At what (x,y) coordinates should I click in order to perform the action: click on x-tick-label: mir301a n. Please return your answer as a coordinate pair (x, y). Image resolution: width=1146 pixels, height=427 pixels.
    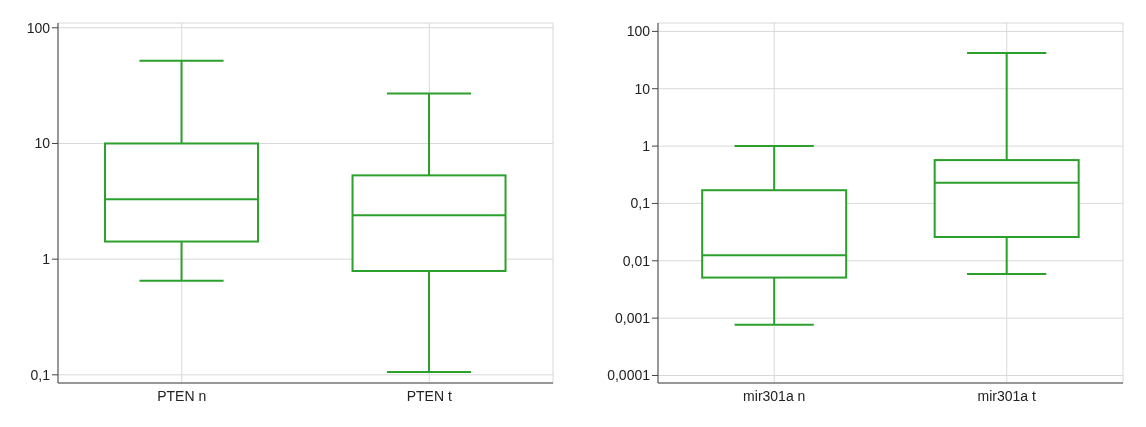
    Looking at the image, I should click on (774, 395).